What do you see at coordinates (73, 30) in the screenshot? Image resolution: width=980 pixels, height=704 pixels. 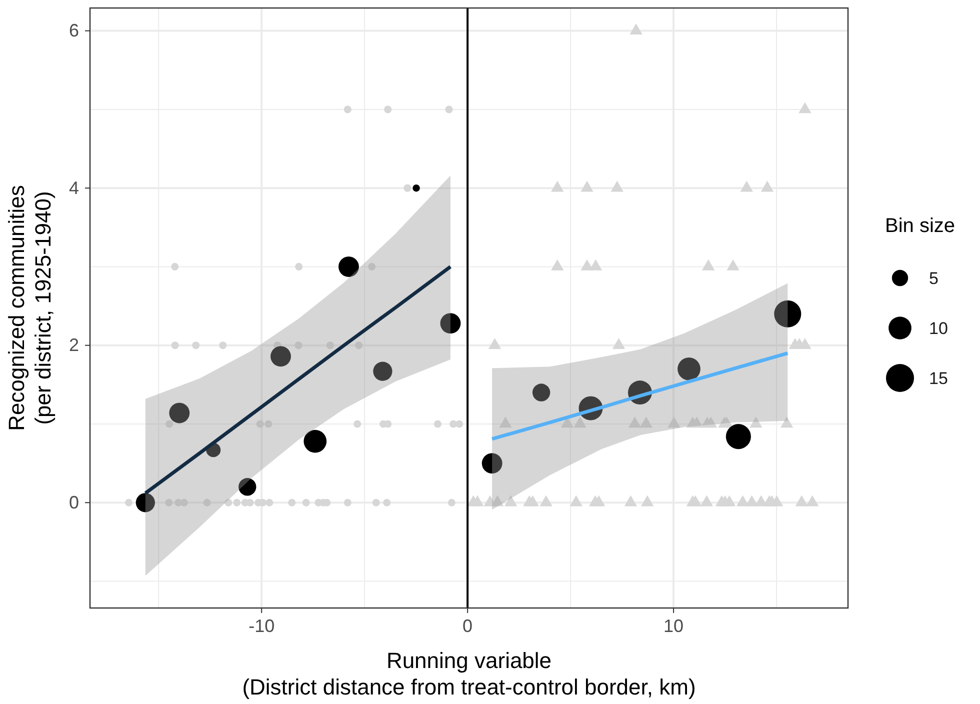 I see `y-tick-label: 6` at bounding box center [73, 30].